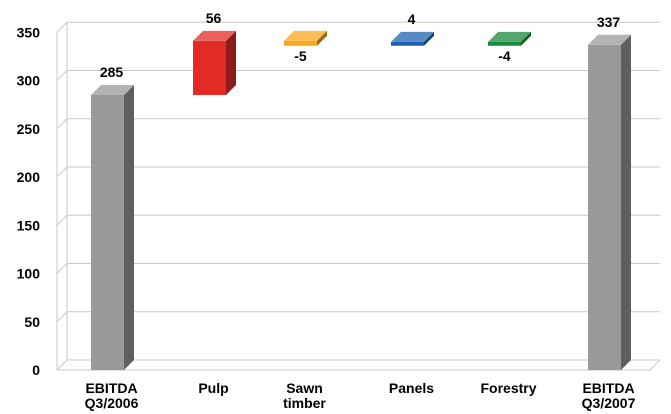  What do you see at coordinates (29, 201) in the screenshot?
I see `y-axis: 0 50 100 150 200 250 300 350` at bounding box center [29, 201].